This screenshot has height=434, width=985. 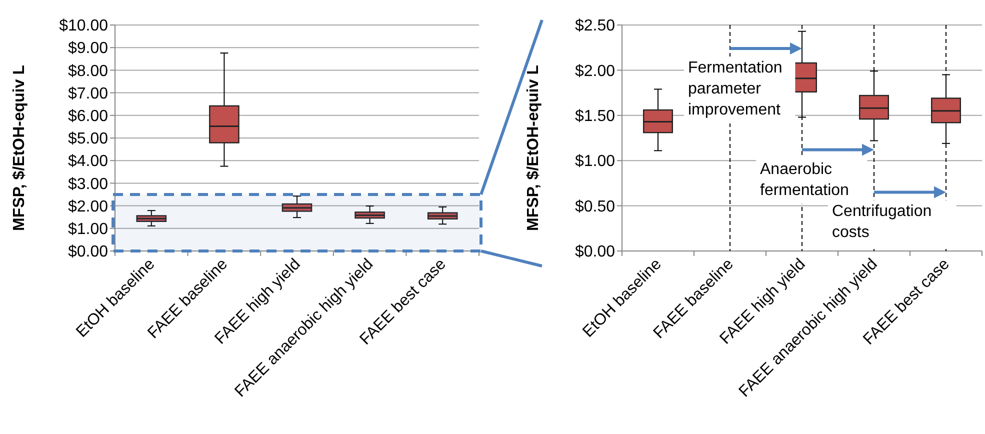 I want to click on y-tick-label: $8.00, so click(x=88, y=71).